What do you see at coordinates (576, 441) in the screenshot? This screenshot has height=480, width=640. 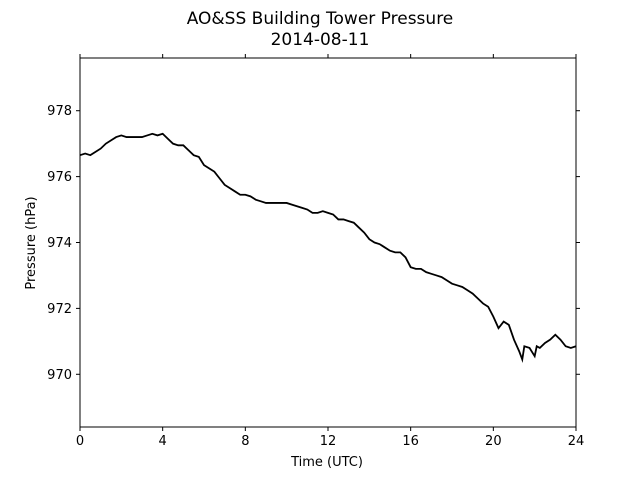 I see `x-tick-label: 24` at bounding box center [576, 441].